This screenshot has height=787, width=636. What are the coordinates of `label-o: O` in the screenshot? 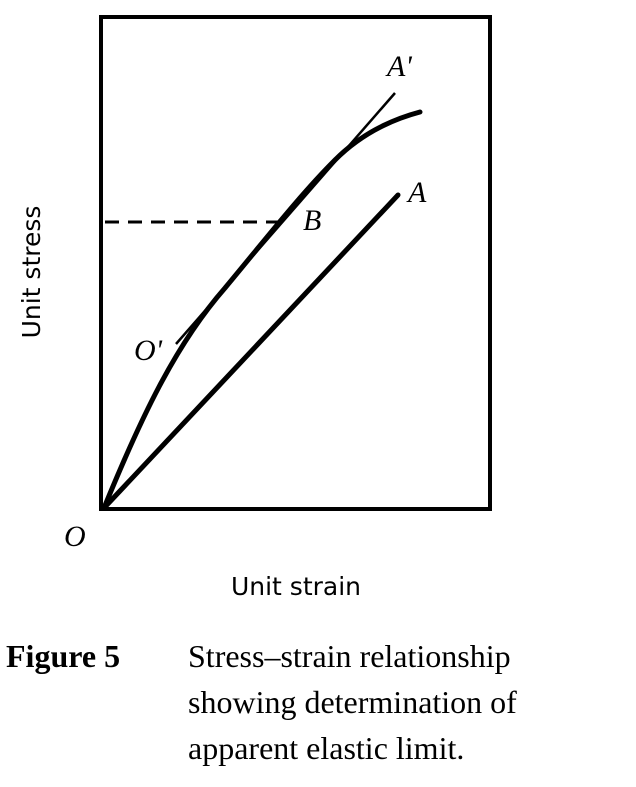 It's located at (75, 536).